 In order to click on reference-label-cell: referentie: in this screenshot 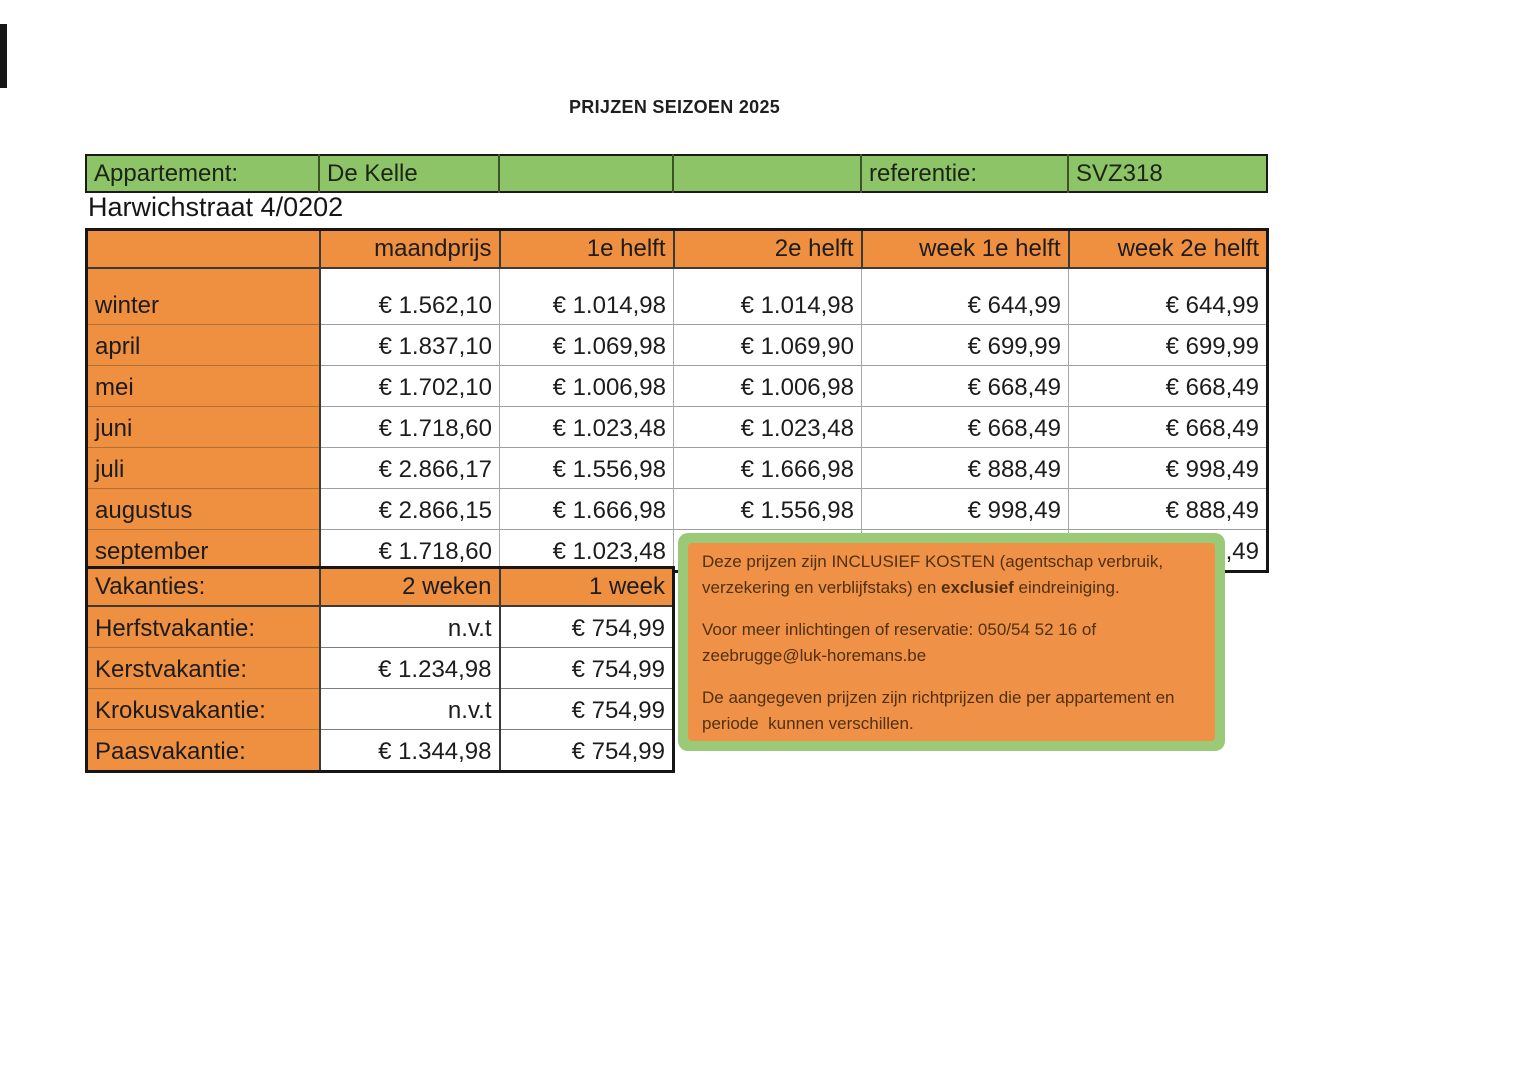, I will do `click(964, 173)`.